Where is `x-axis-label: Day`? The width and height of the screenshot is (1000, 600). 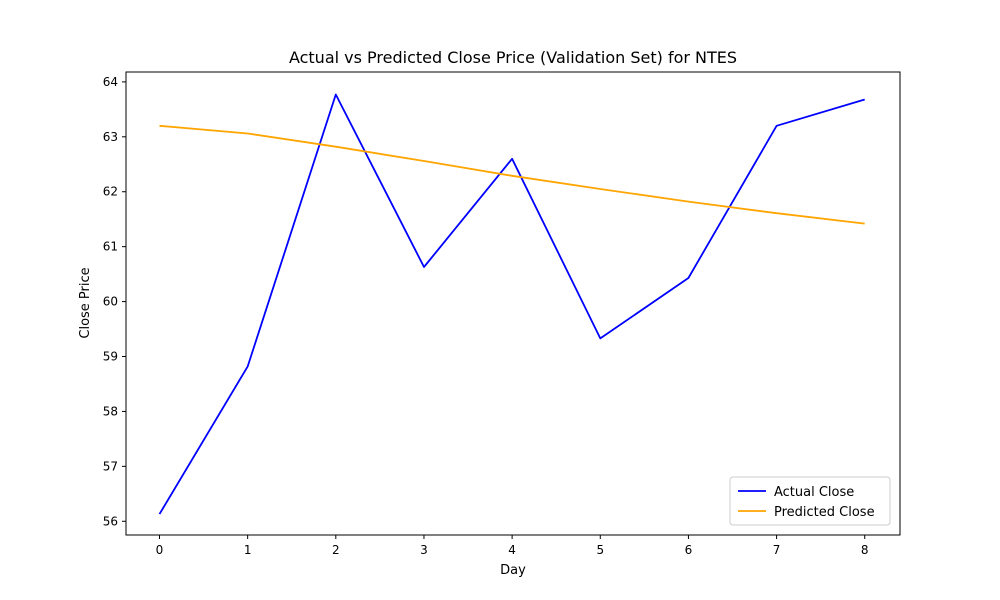
x-axis-label: Day is located at coordinates (513, 570).